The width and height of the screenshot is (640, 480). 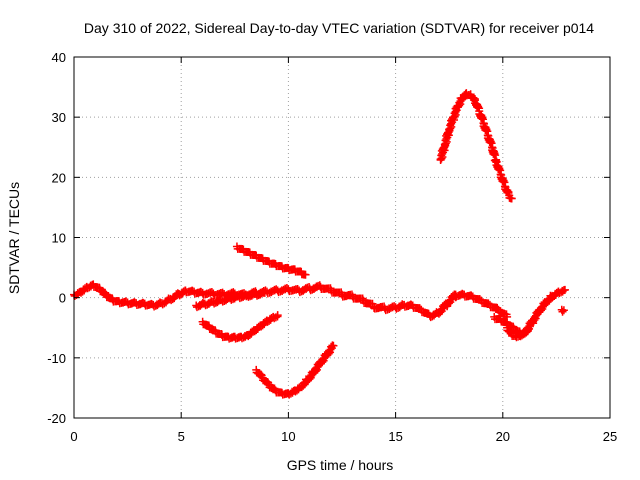 I want to click on series-isolated-22-8h, so click(x=562, y=310).